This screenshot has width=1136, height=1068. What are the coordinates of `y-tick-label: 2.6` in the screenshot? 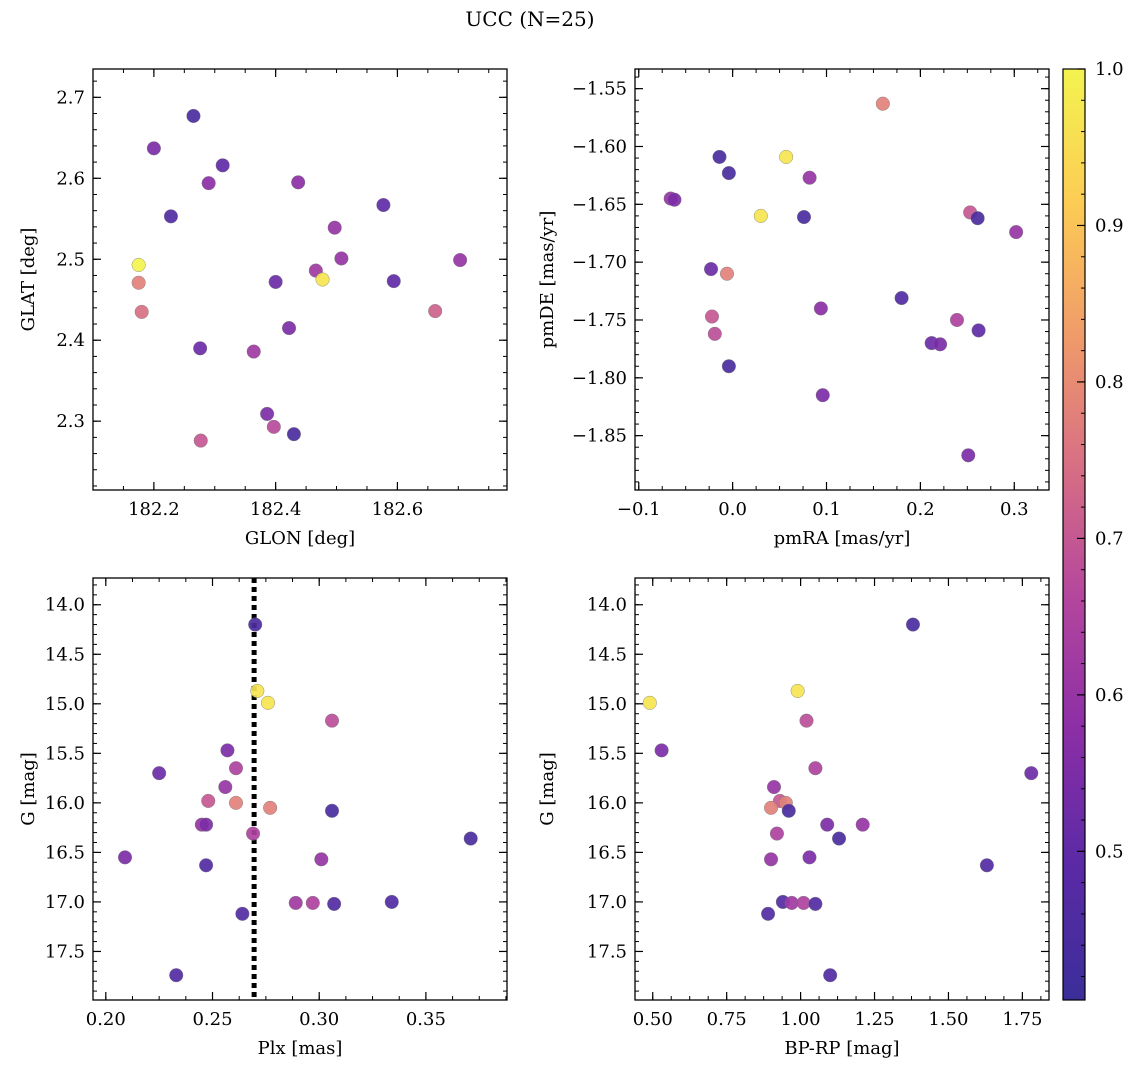 It's located at (70, 178).